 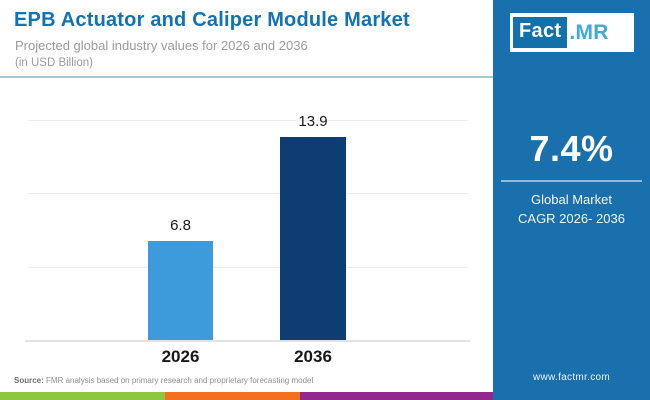 What do you see at coordinates (571, 218) in the screenshot?
I see `cagr-label-line2: CAGR 2026- 2036` at bounding box center [571, 218].